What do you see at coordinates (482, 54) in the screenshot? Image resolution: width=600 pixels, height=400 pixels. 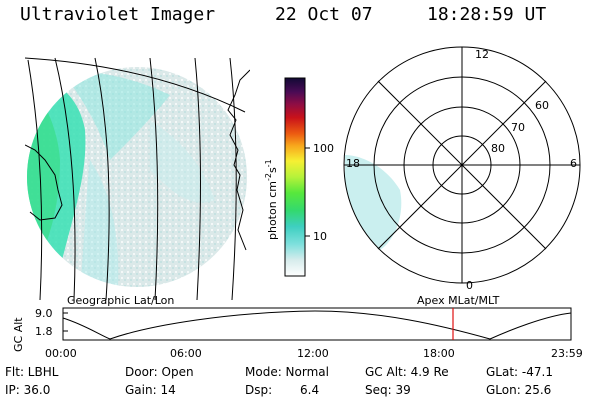 I see `mlt-label-12: 12` at bounding box center [482, 54].